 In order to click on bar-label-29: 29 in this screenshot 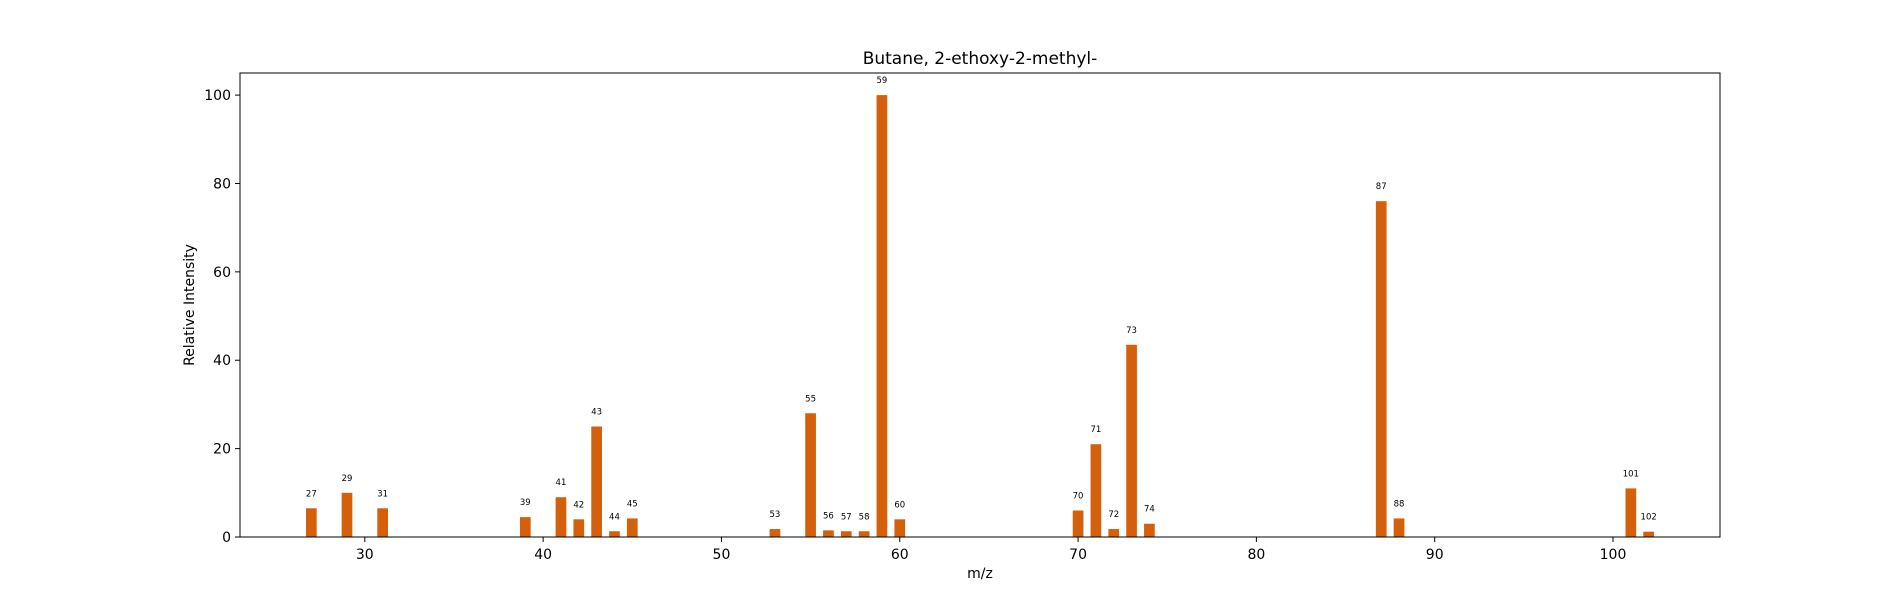, I will do `click(347, 479)`.